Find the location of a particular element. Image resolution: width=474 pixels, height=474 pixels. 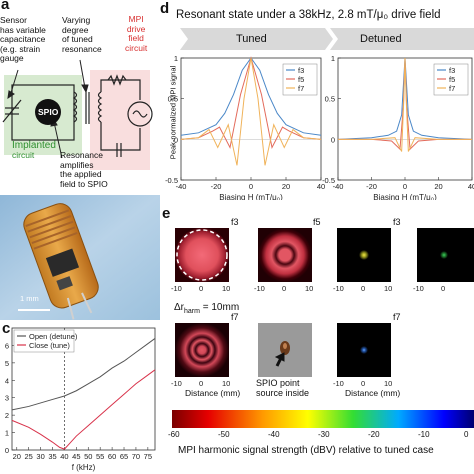

panel-d-letter: d is located at coordinates (165, 8).